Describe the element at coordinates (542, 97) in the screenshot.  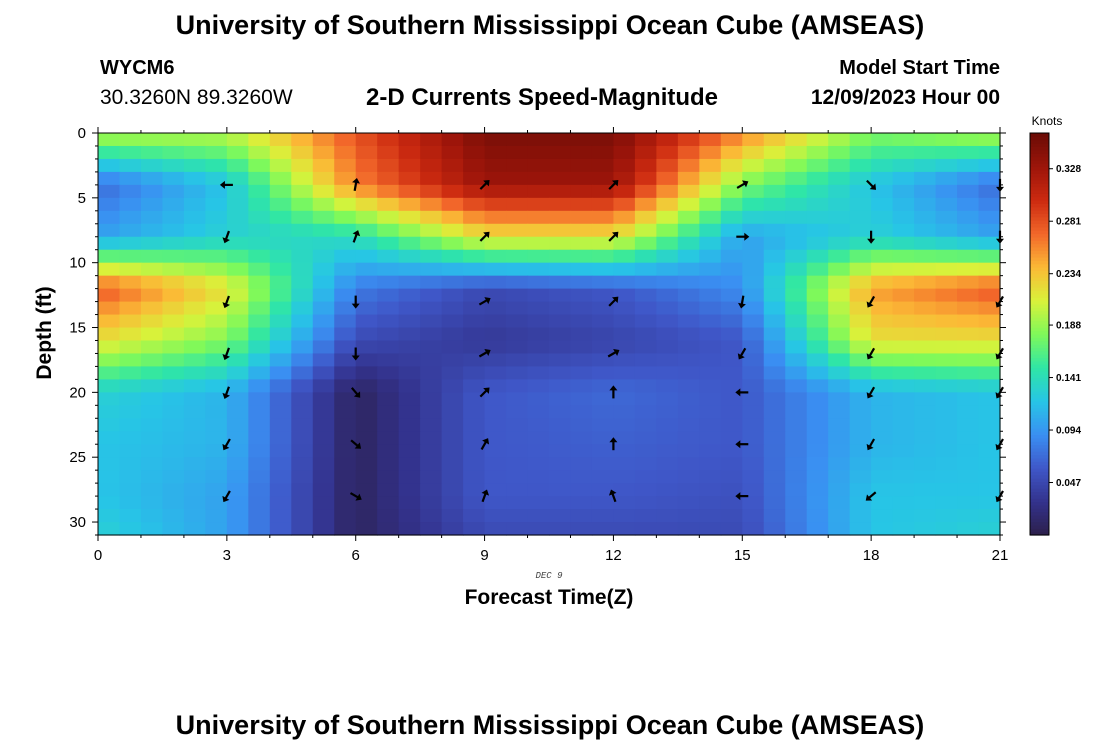
I see `chart-subtitle: 2-D Currents Speed-Magnitude` at that location.